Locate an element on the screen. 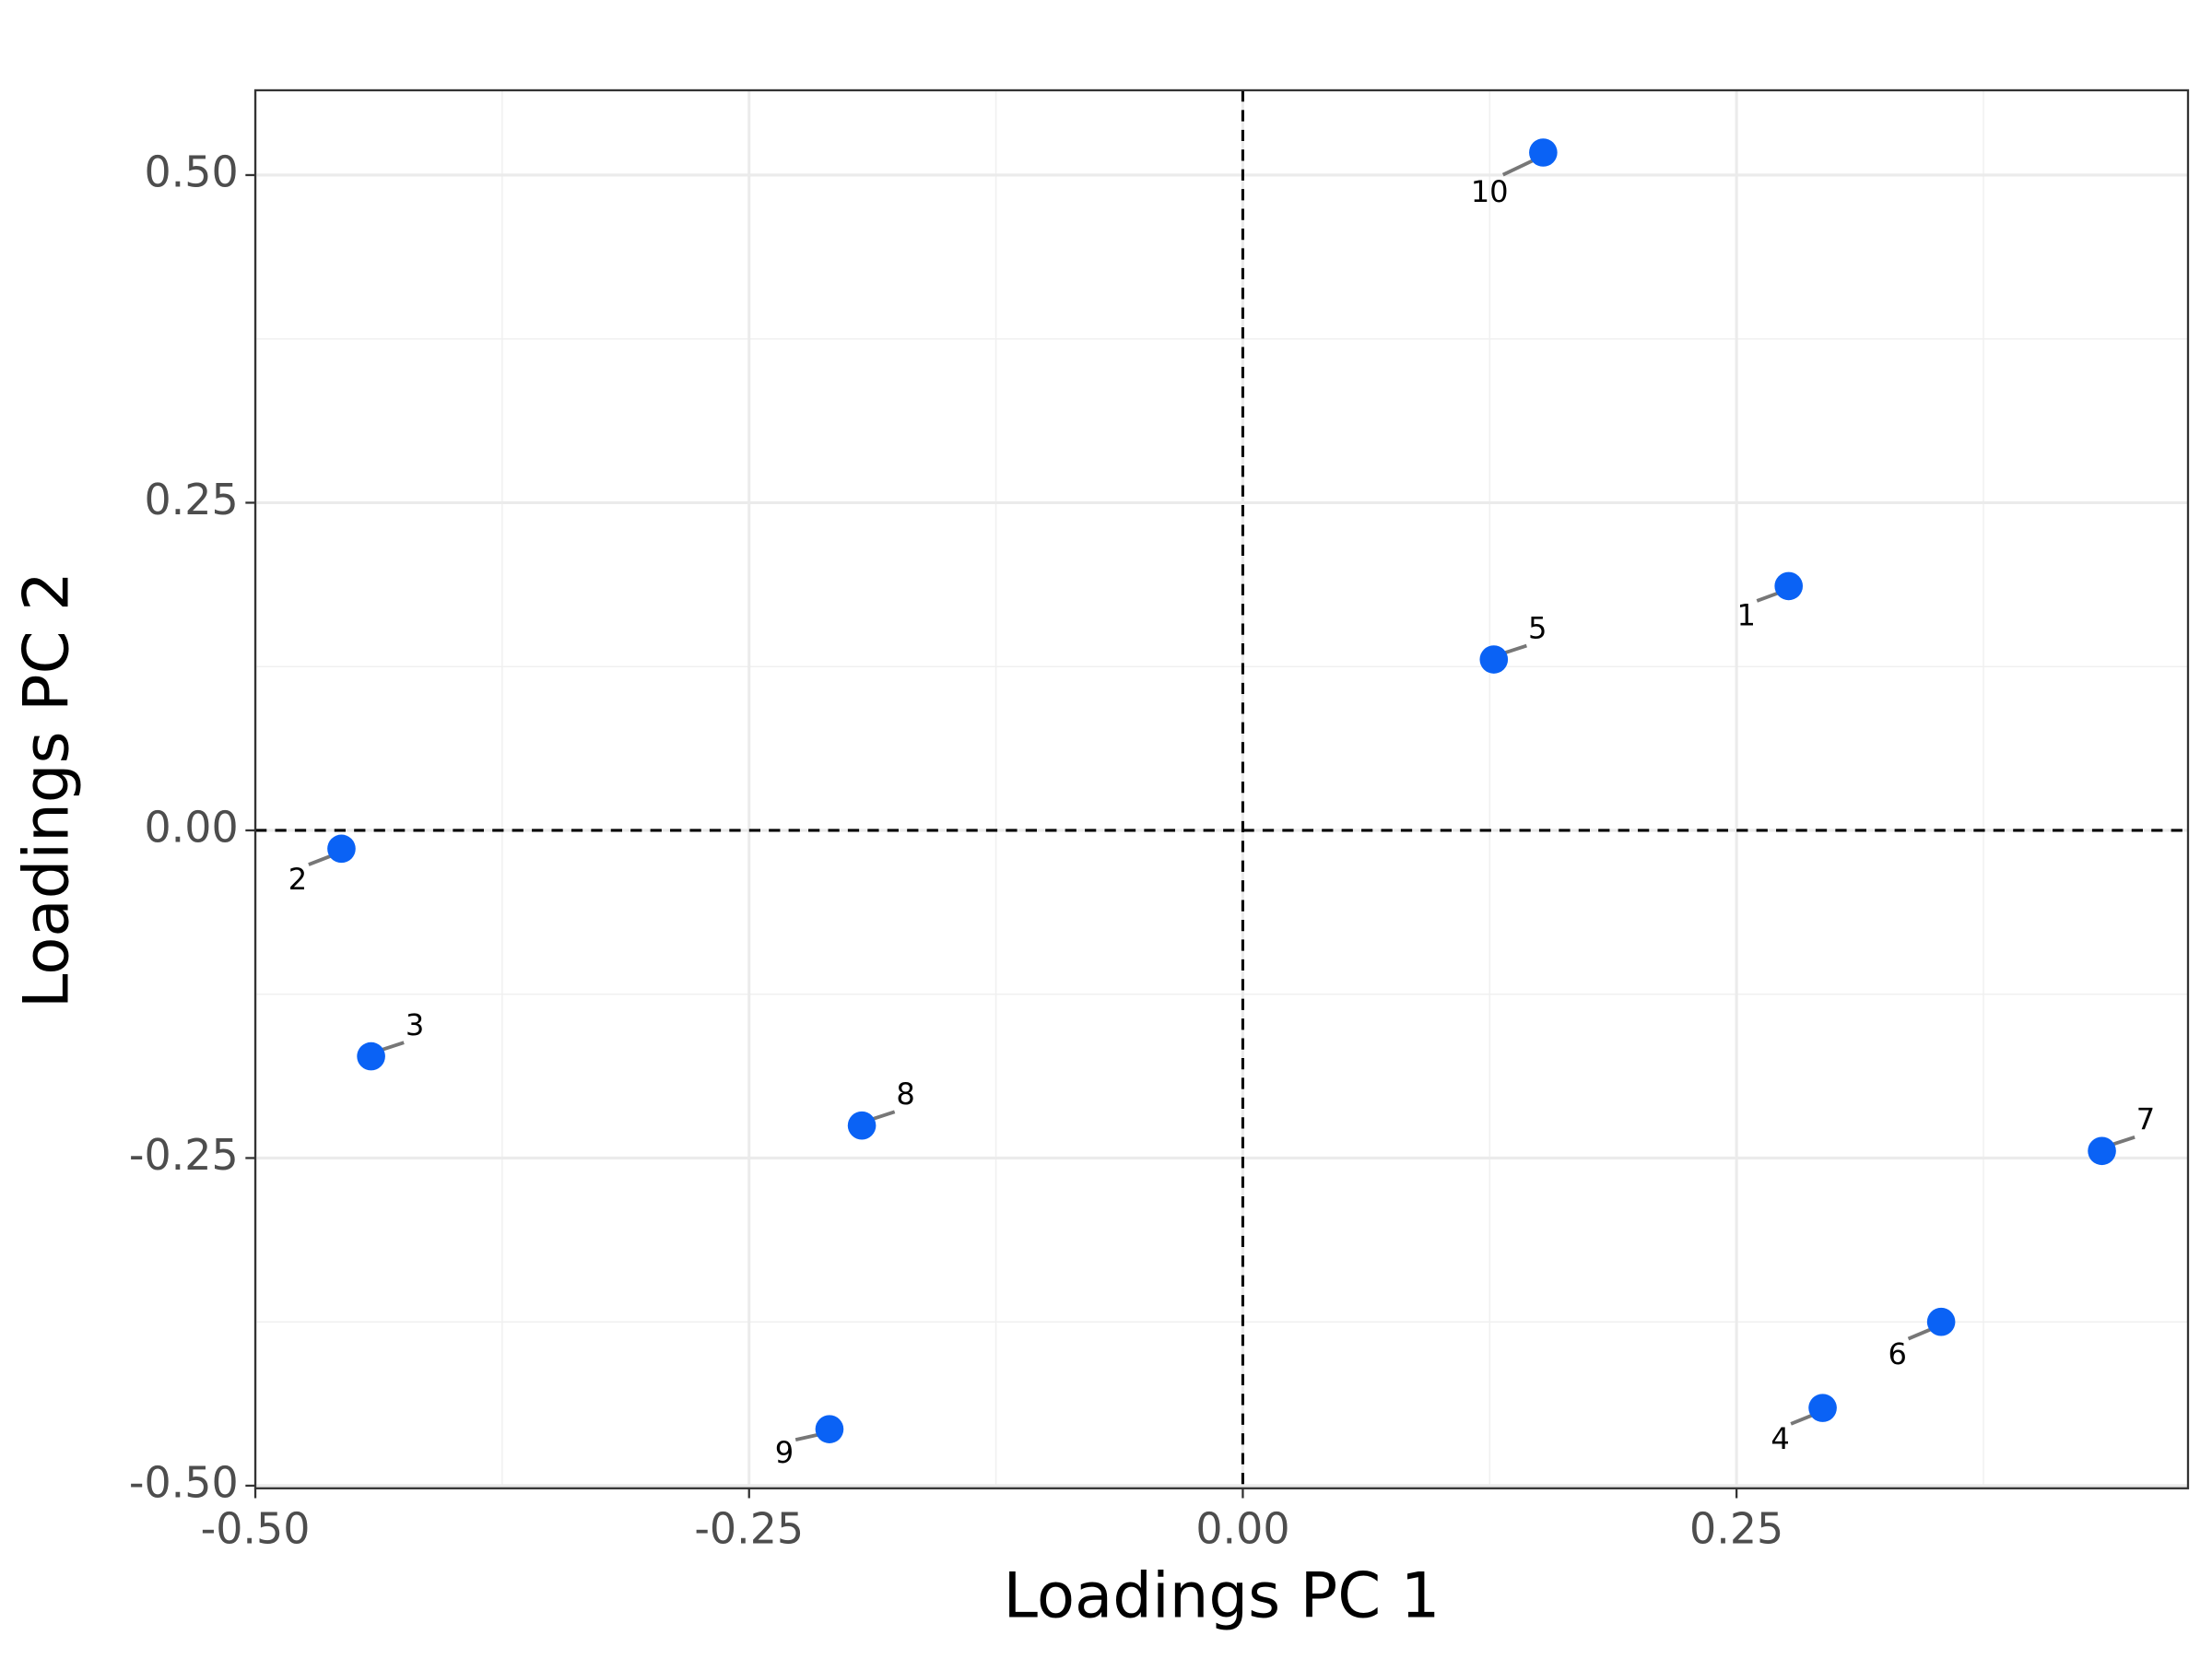 The height and width of the screenshot is (1659, 2212). point-label: 5 is located at coordinates (1537, 627).